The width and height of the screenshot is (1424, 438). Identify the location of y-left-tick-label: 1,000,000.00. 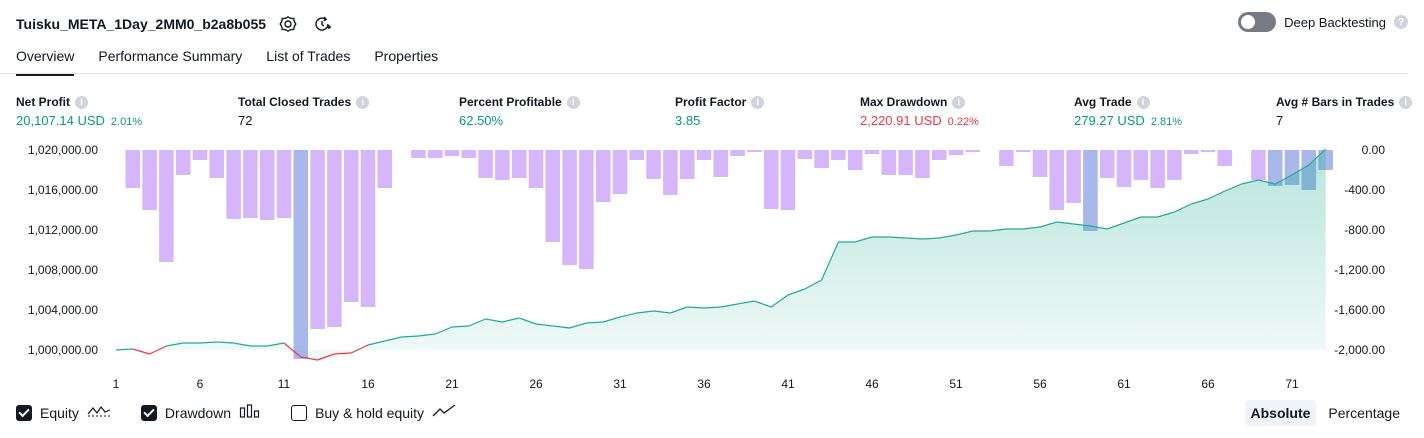
(63, 350).